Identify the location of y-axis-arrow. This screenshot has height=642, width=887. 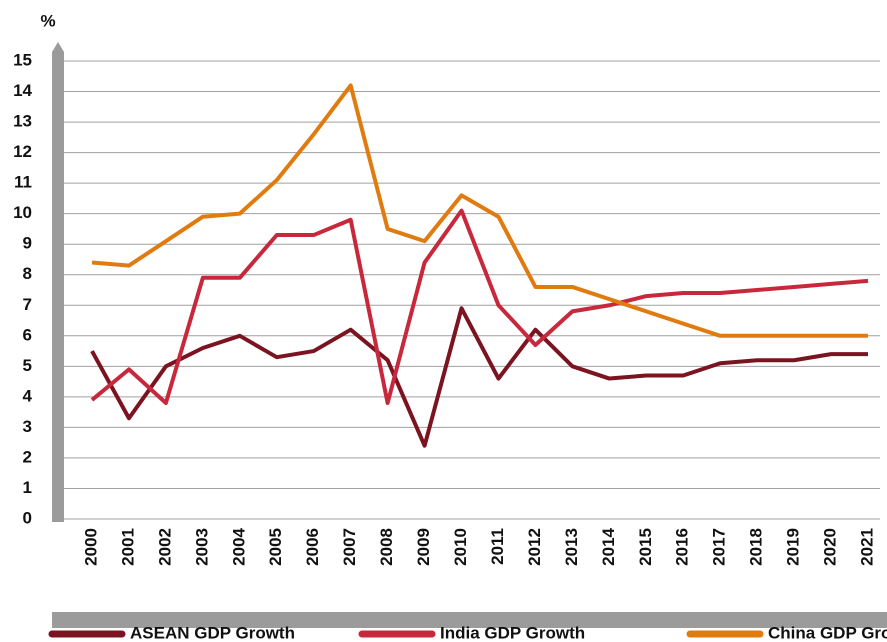
(58, 47).